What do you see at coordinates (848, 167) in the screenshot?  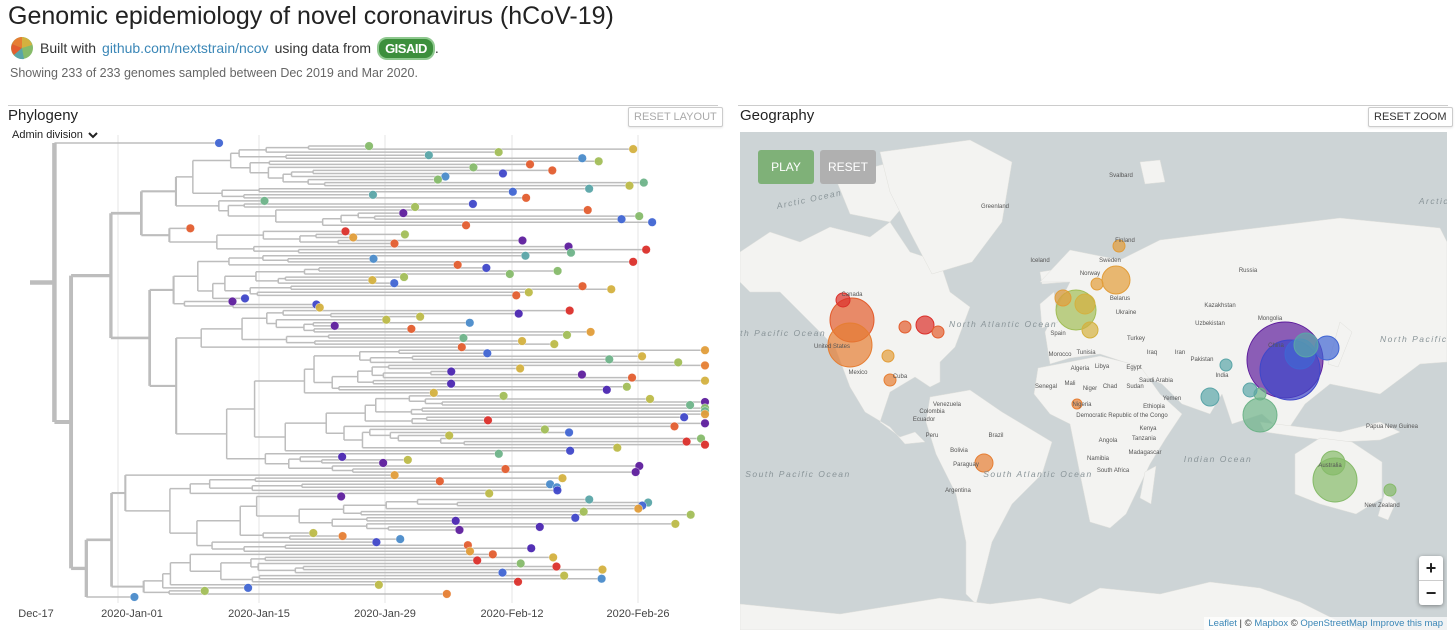 I see `reset-button: RESET` at bounding box center [848, 167].